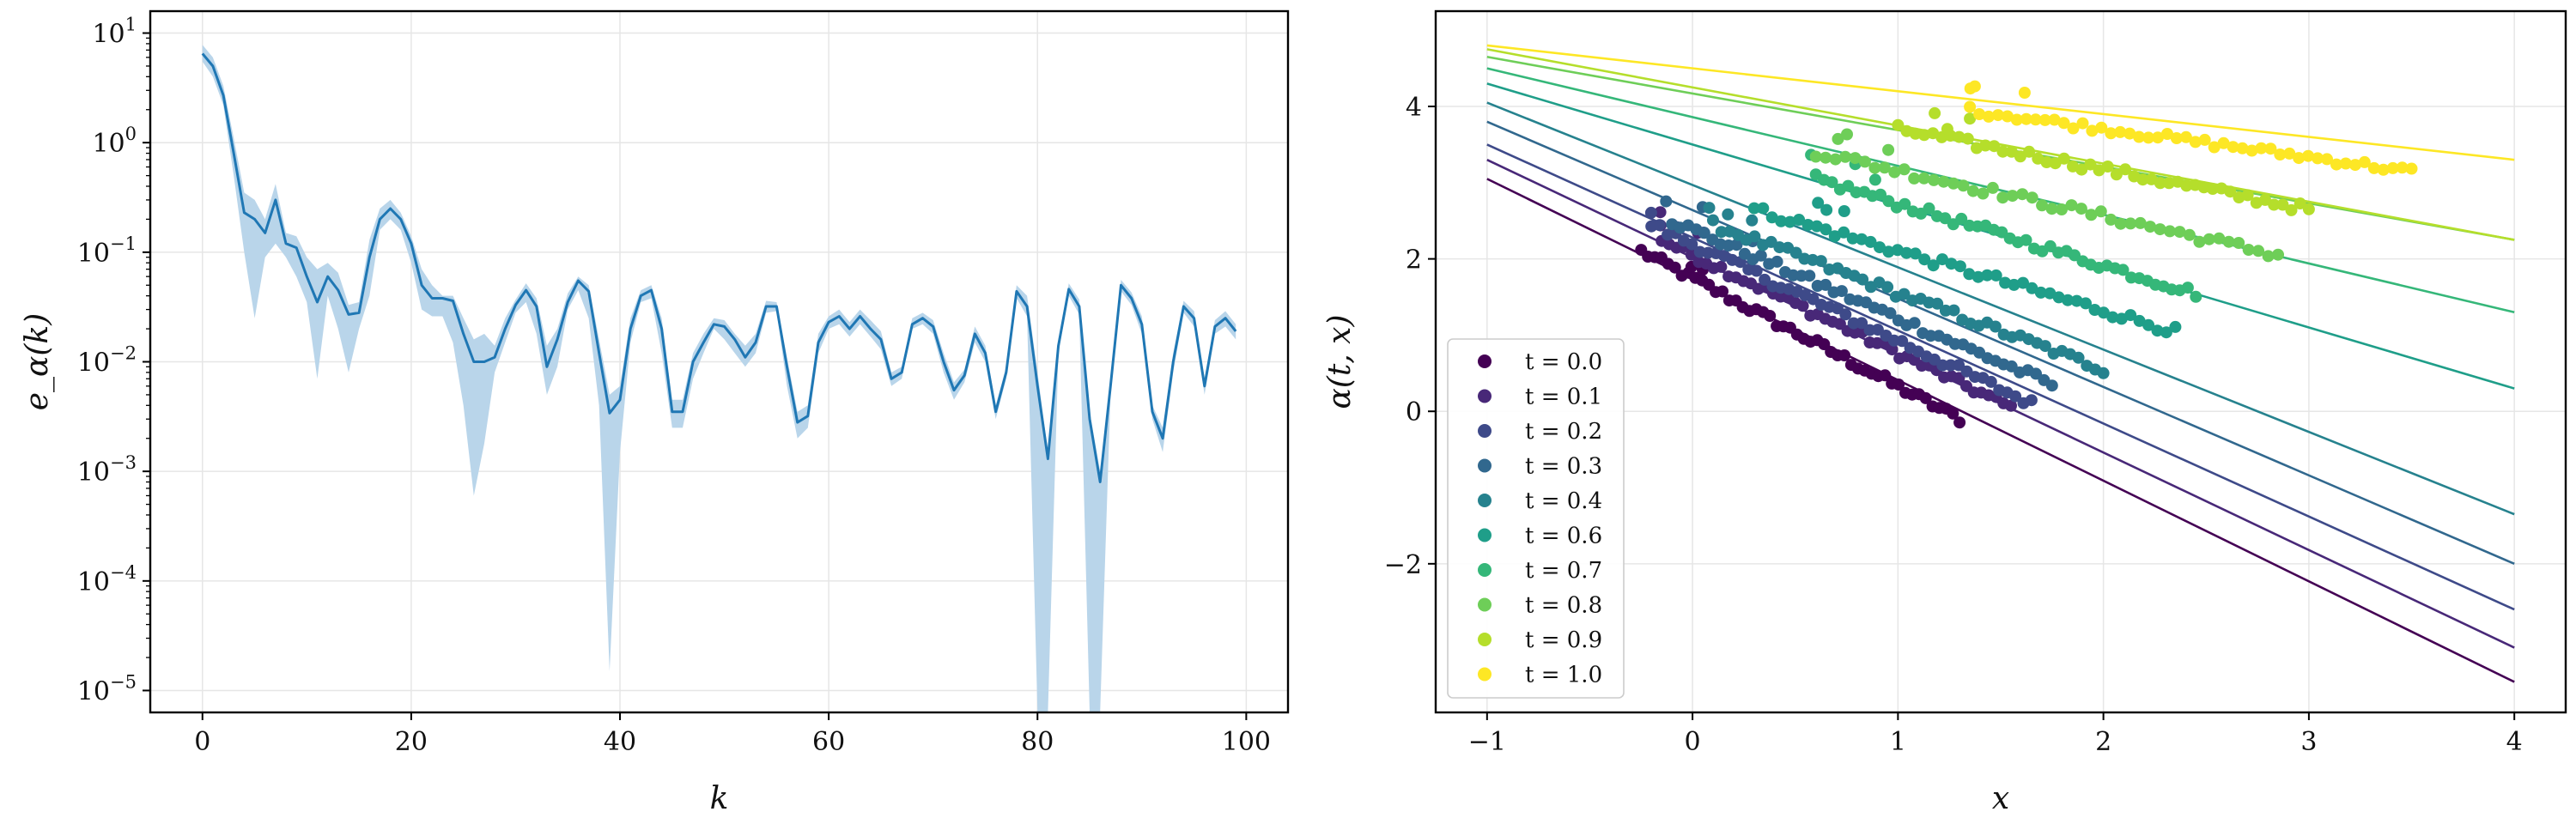 The height and width of the screenshot is (824, 2576). Describe the element at coordinates (719, 798) in the screenshot. I see `left-x-axis-label: k` at that location.